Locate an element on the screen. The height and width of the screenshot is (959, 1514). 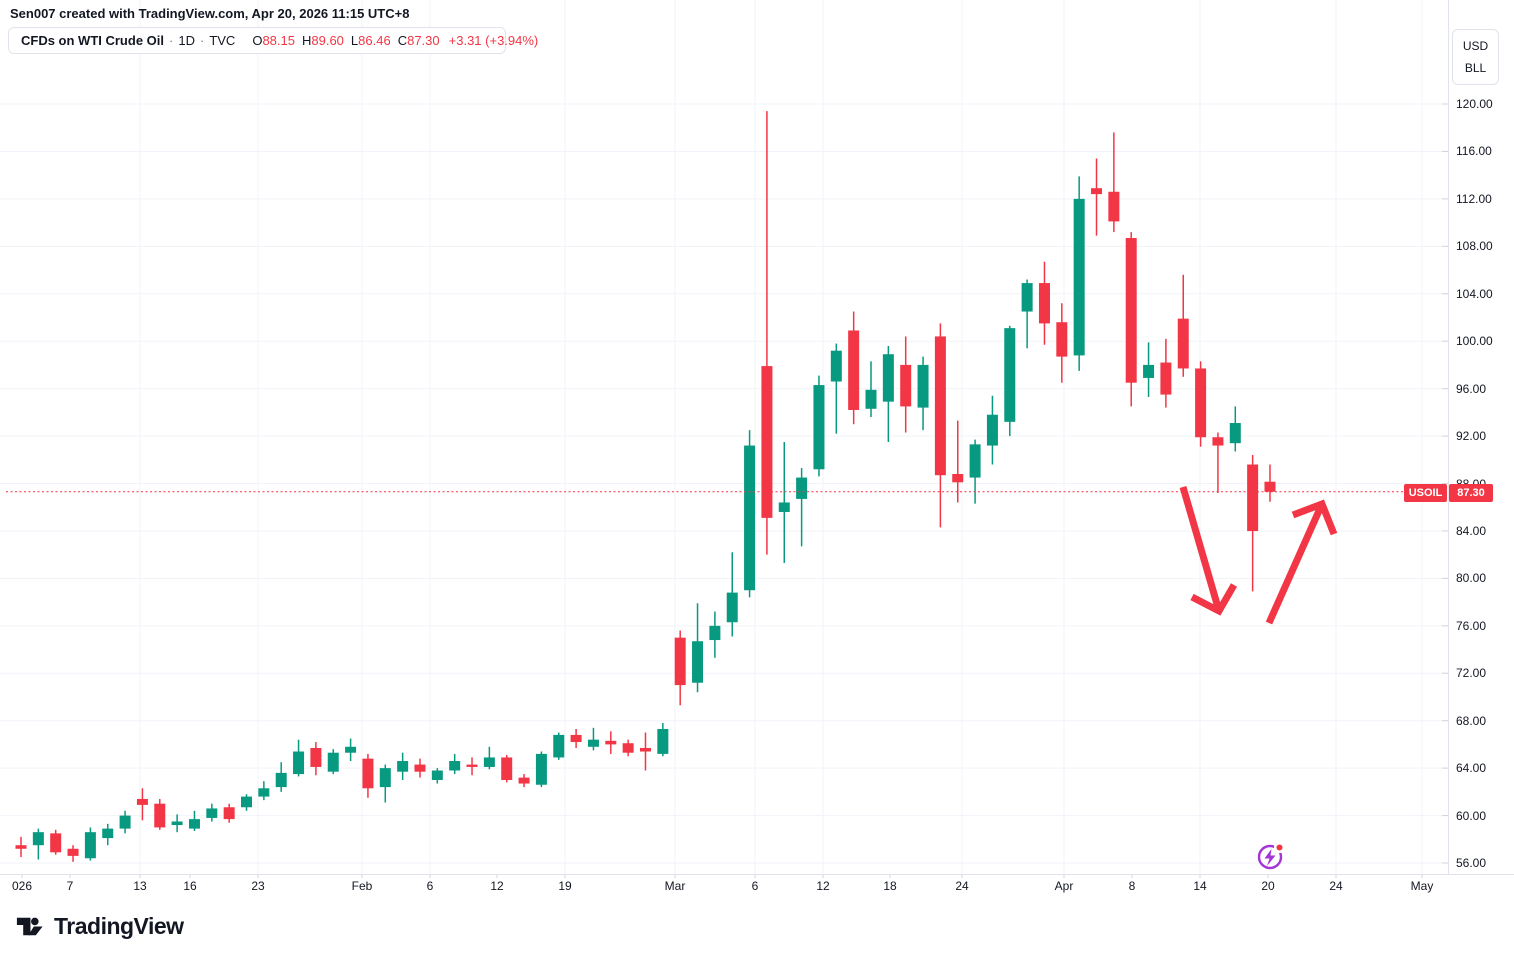
time-tick-label: 16 is located at coordinates (190, 886).